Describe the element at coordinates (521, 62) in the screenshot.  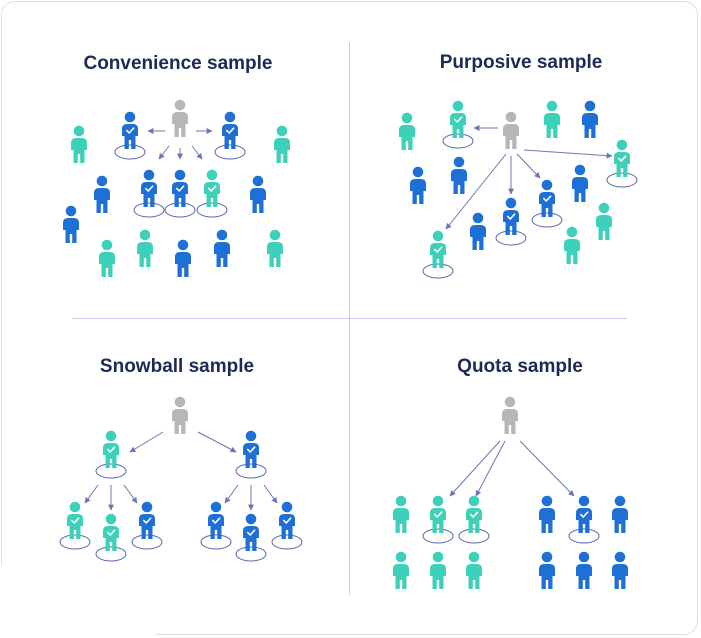
I see `title-purposive-sample: Purposive sample` at that location.